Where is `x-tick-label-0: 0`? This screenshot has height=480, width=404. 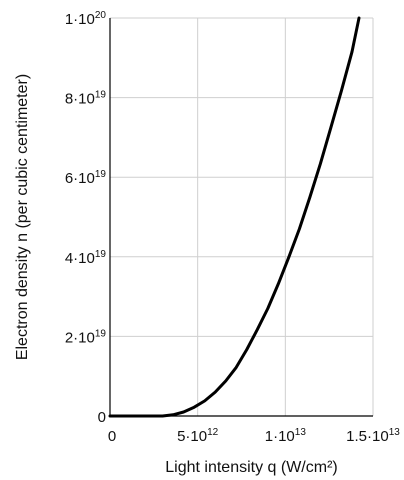 x-tick-label-0: 0 is located at coordinates (112, 436).